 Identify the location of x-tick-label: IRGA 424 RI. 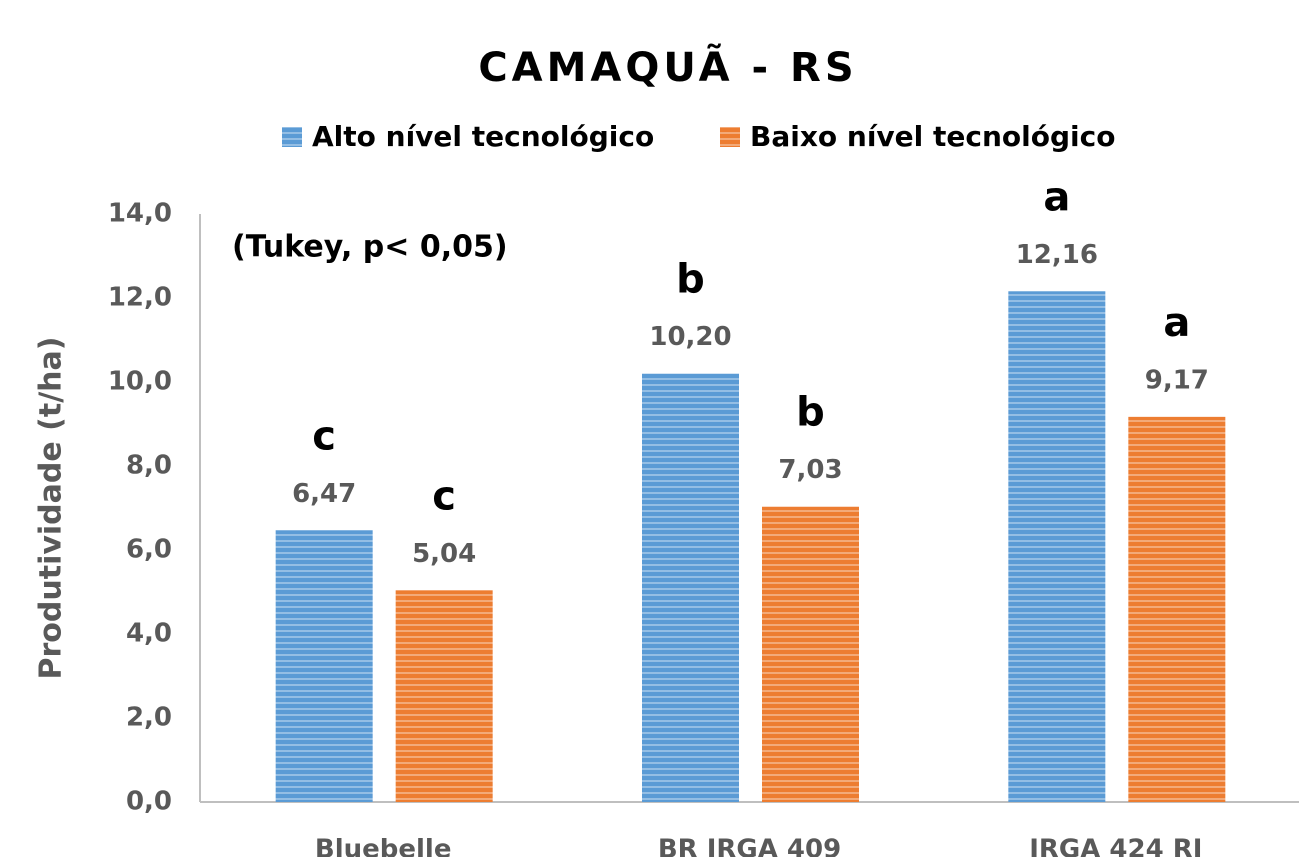
(1115, 846).